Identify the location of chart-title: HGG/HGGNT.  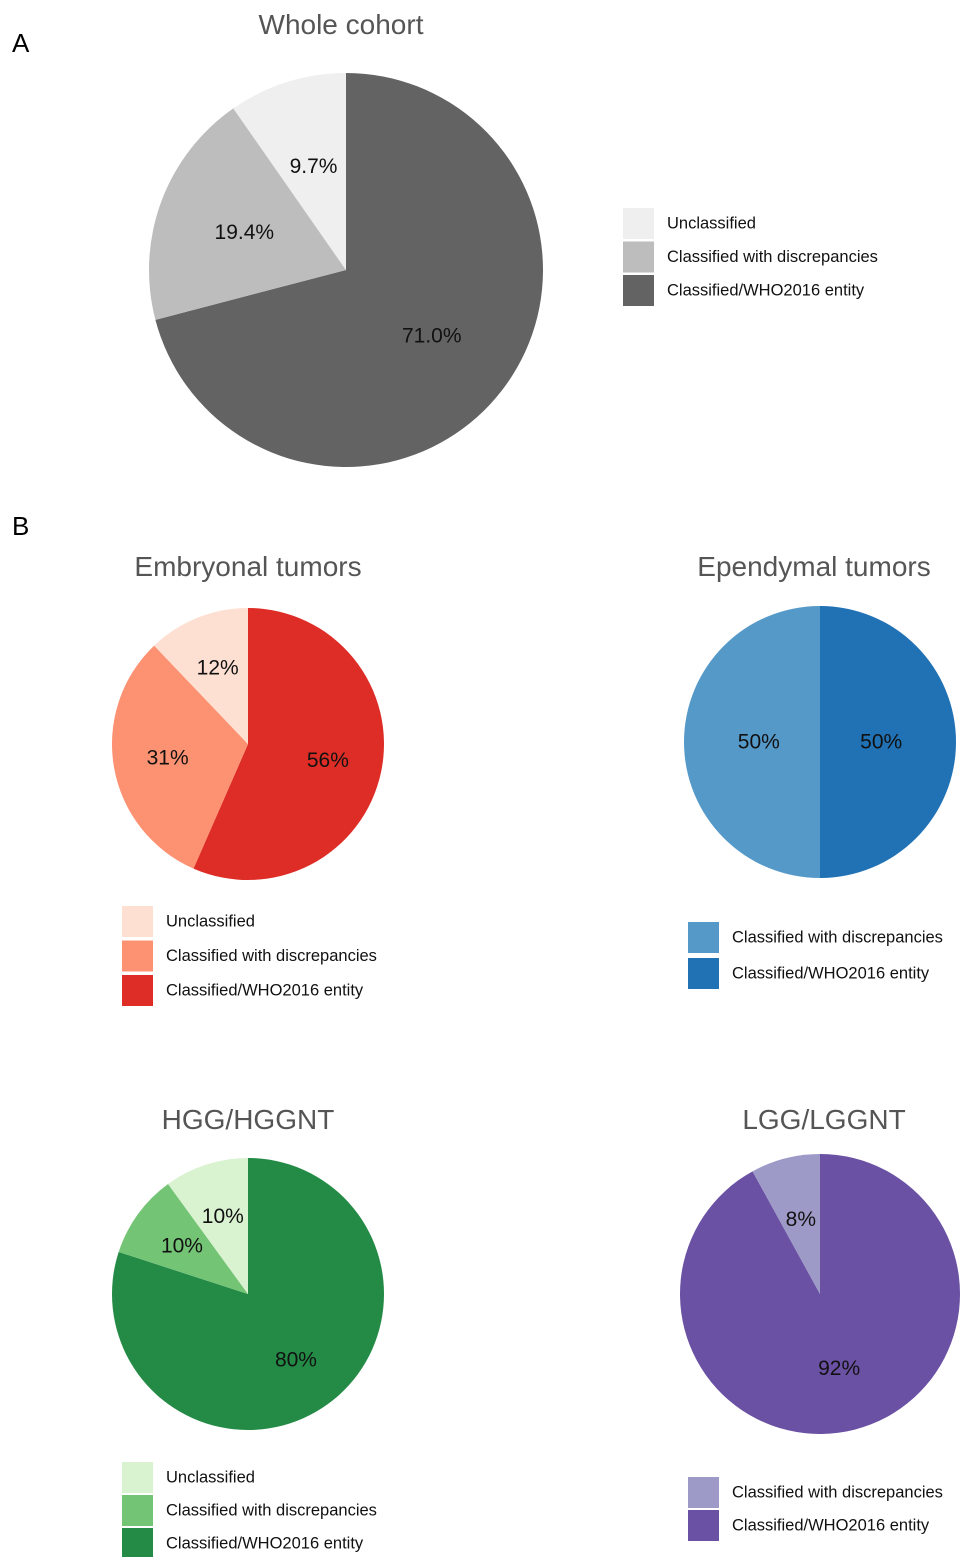
(248, 1119).